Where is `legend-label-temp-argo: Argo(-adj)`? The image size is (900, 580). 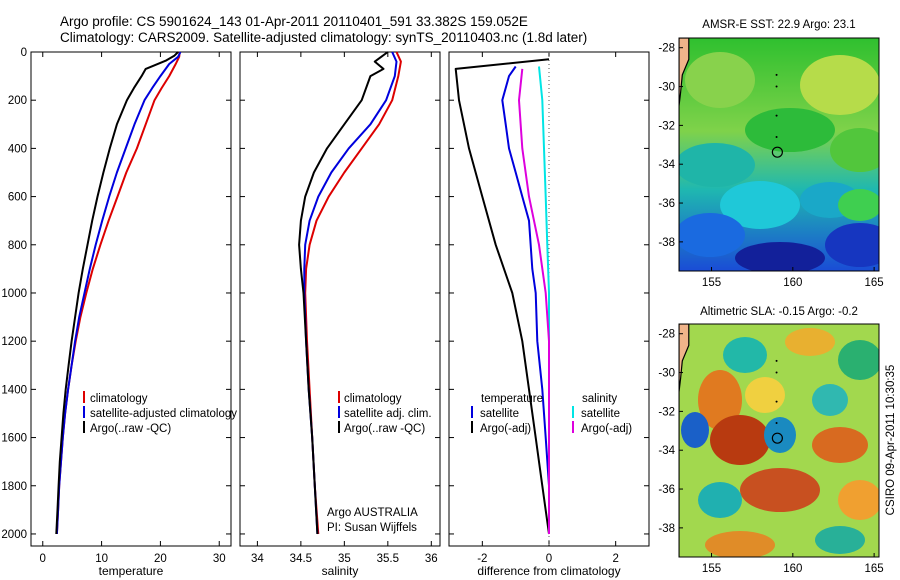
legend-label-temp-argo: Argo(-adj) is located at coordinates (505, 429).